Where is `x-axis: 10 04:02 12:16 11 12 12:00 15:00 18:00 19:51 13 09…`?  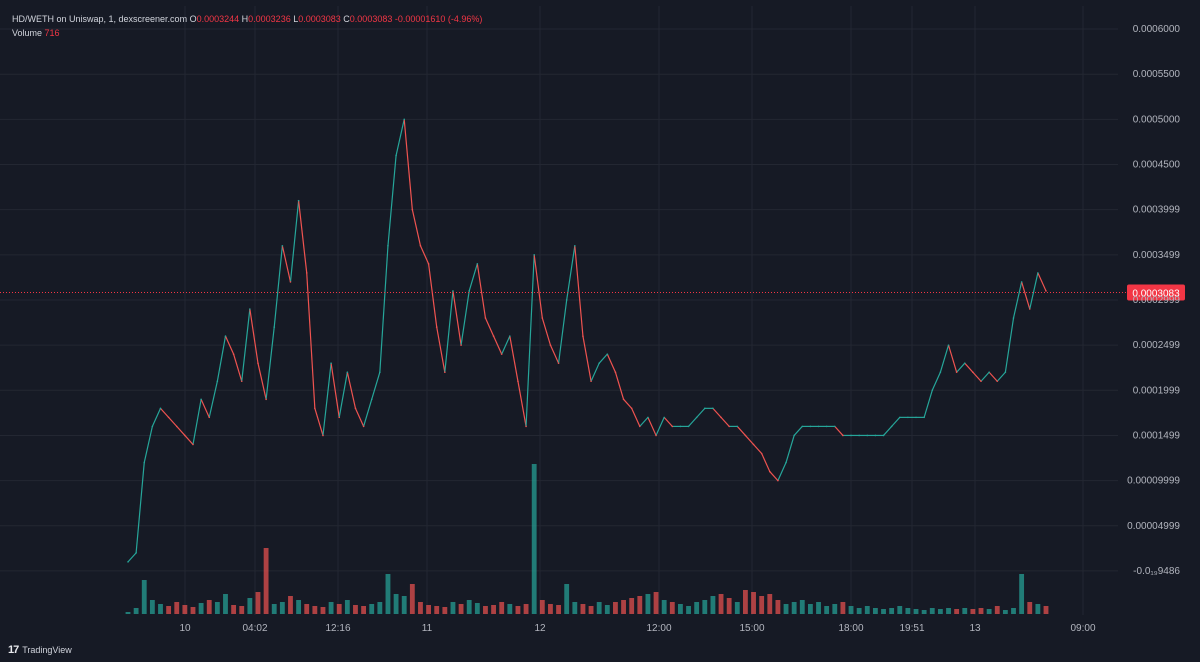
x-axis: 10 04:02 12:16 11 12 12:00 15:00 18:00 19:51 13 09… is located at coordinates (637, 628).